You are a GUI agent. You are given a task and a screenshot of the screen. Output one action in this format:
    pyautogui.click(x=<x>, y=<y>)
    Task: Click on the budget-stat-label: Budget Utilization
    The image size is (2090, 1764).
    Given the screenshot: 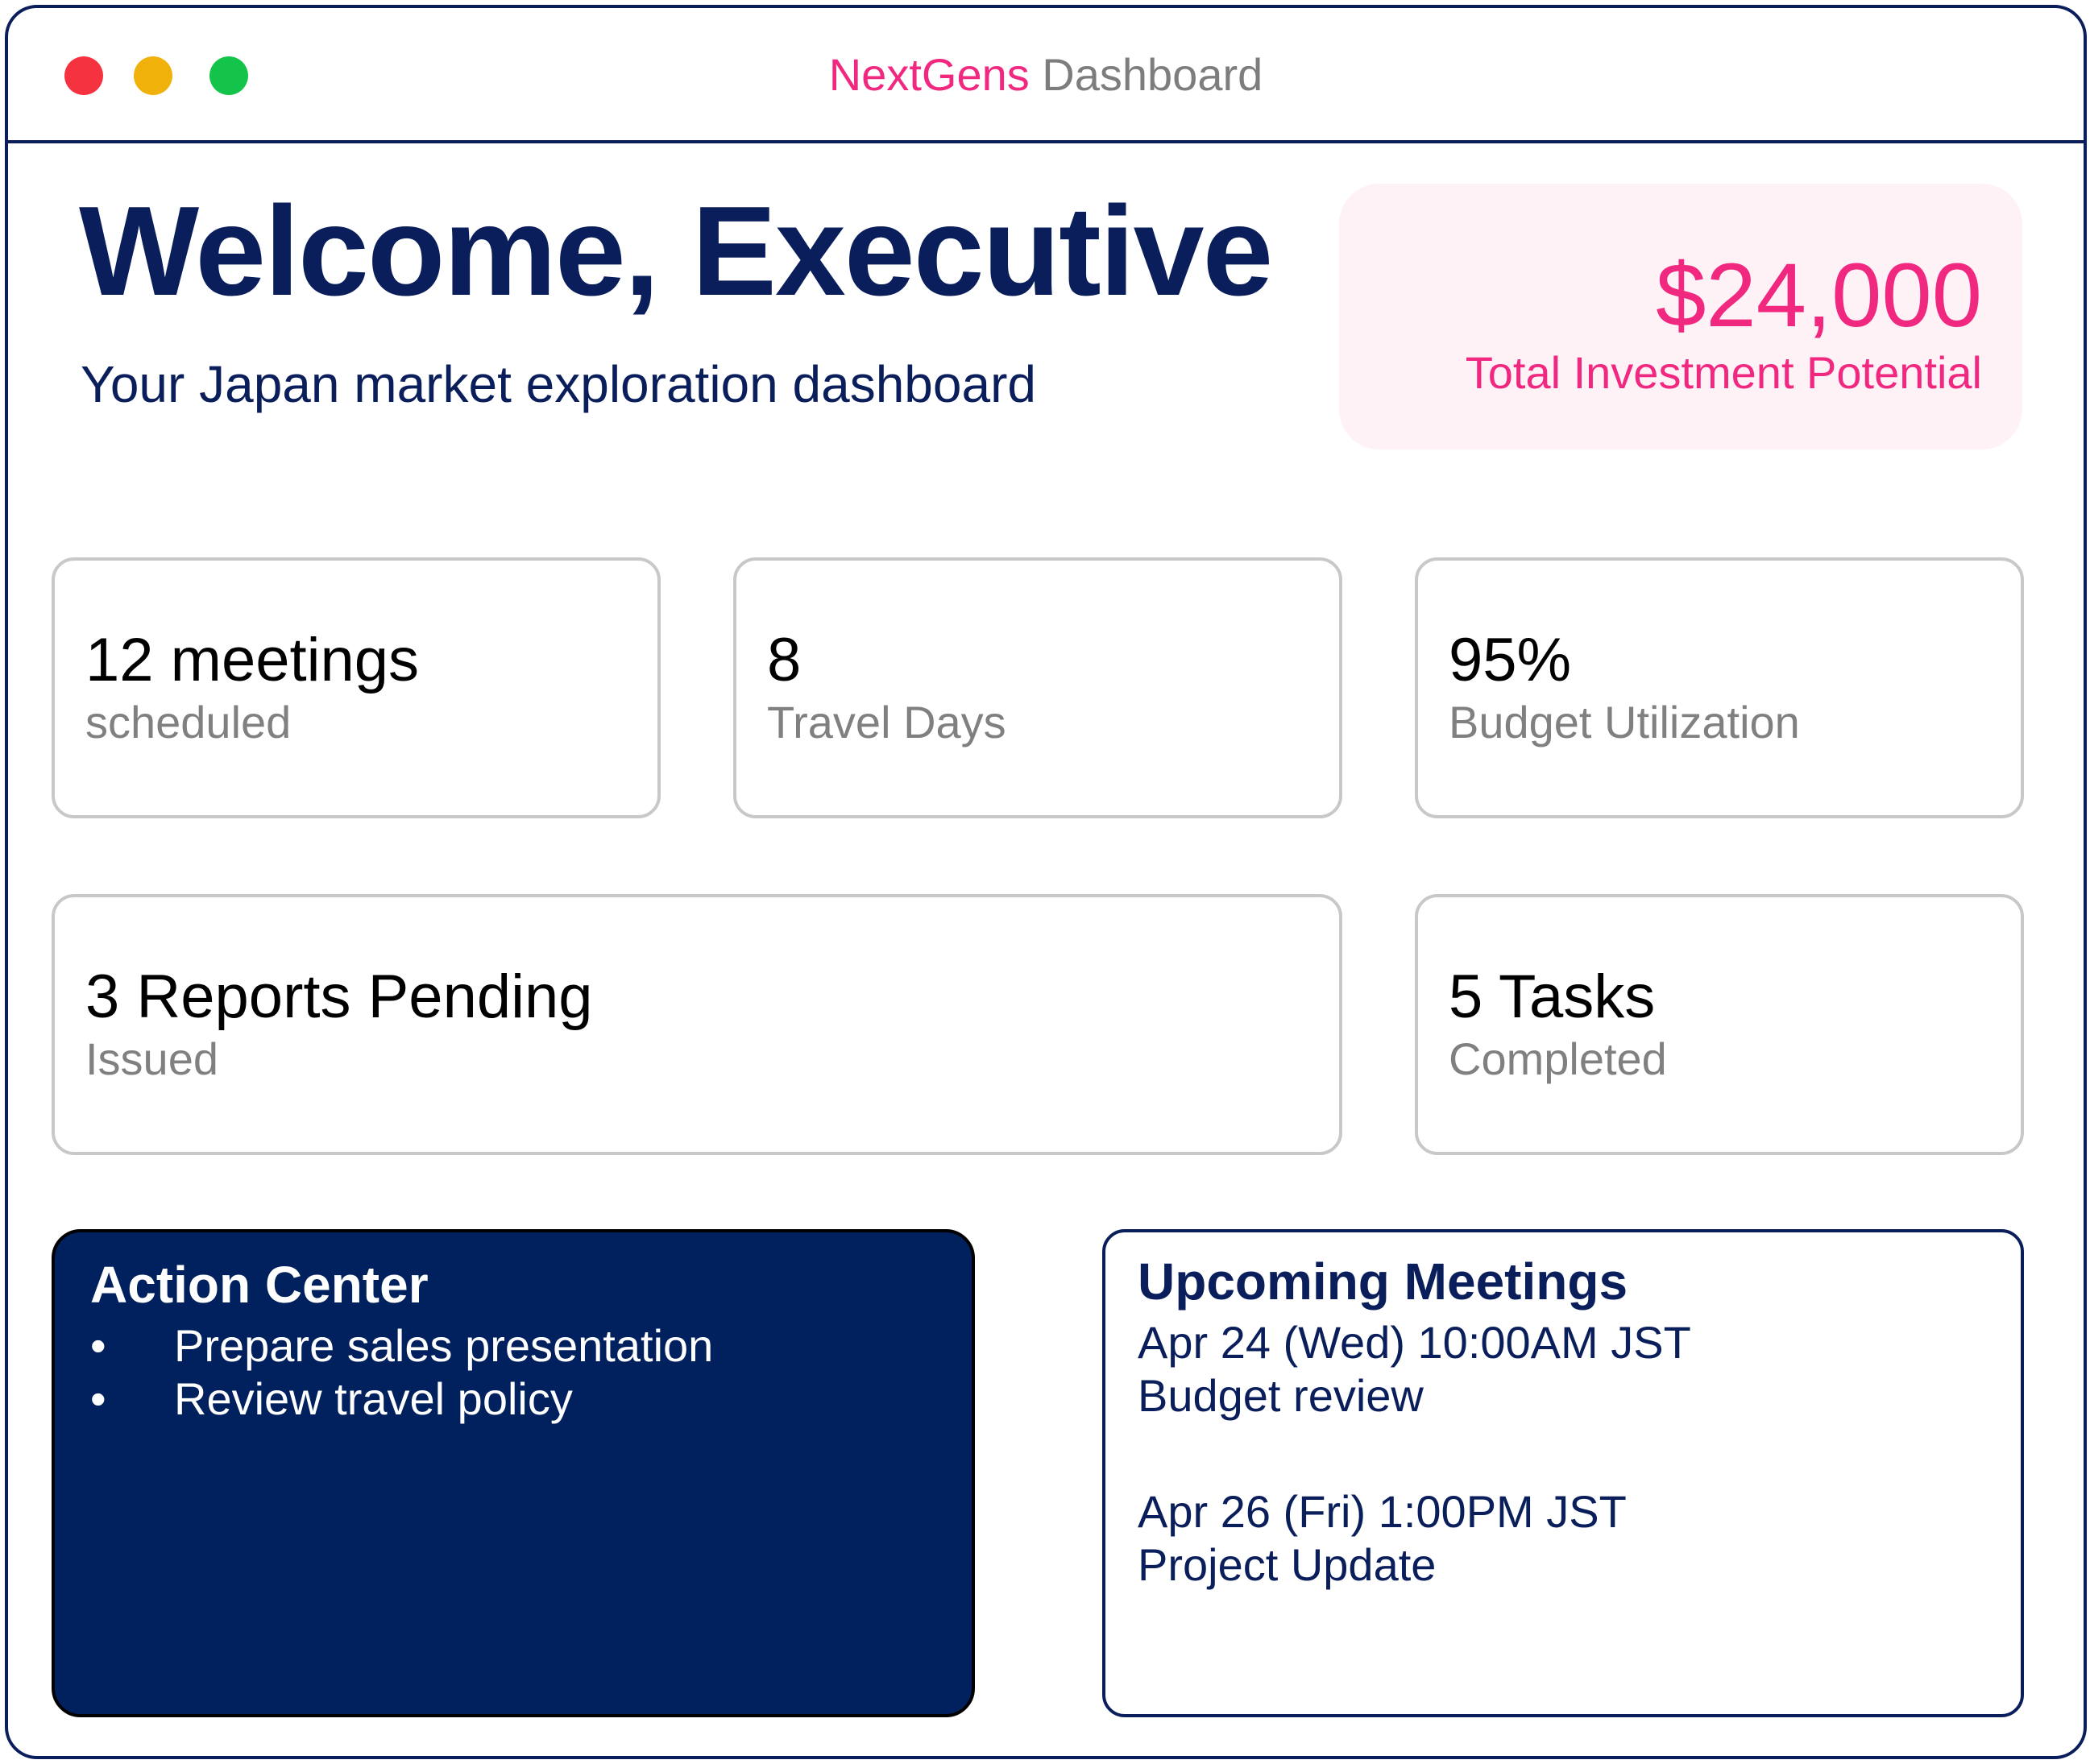 What is the action you would take?
    pyautogui.click(x=1625, y=722)
    